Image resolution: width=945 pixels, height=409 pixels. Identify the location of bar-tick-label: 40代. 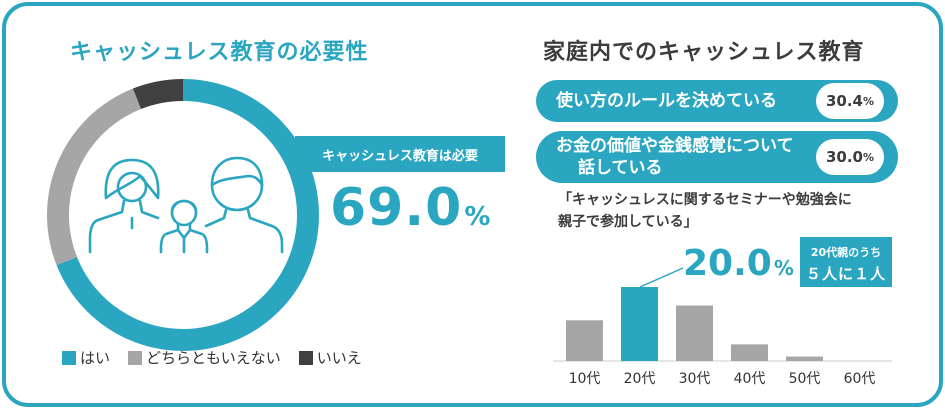
(750, 379).